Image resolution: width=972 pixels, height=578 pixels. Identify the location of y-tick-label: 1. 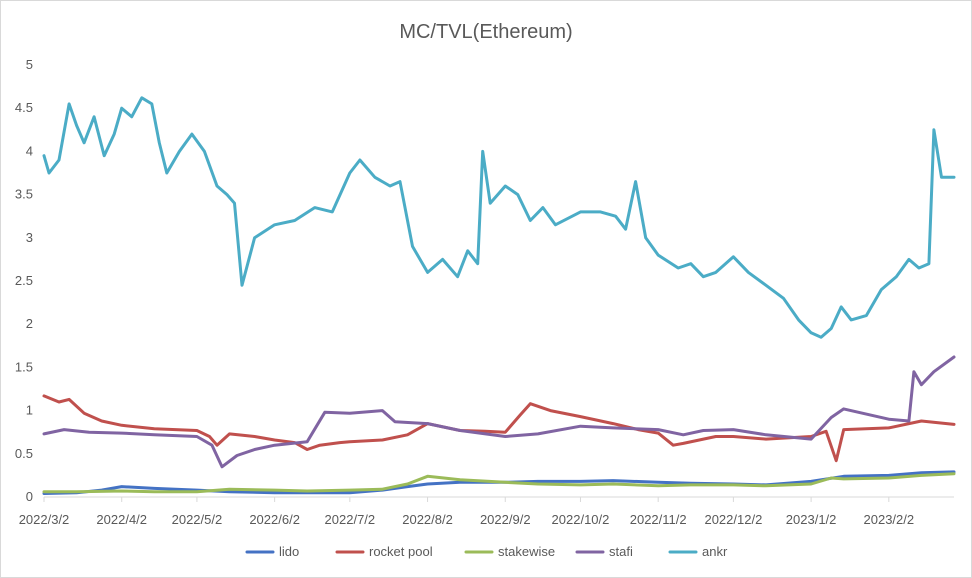
(29, 410).